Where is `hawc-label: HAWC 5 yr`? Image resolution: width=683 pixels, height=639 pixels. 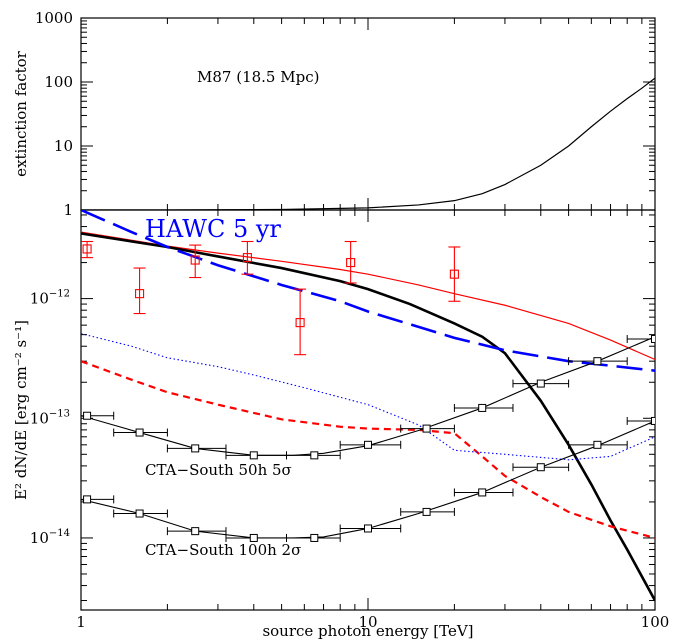
hawc-label: HAWC 5 yr is located at coordinates (213, 229).